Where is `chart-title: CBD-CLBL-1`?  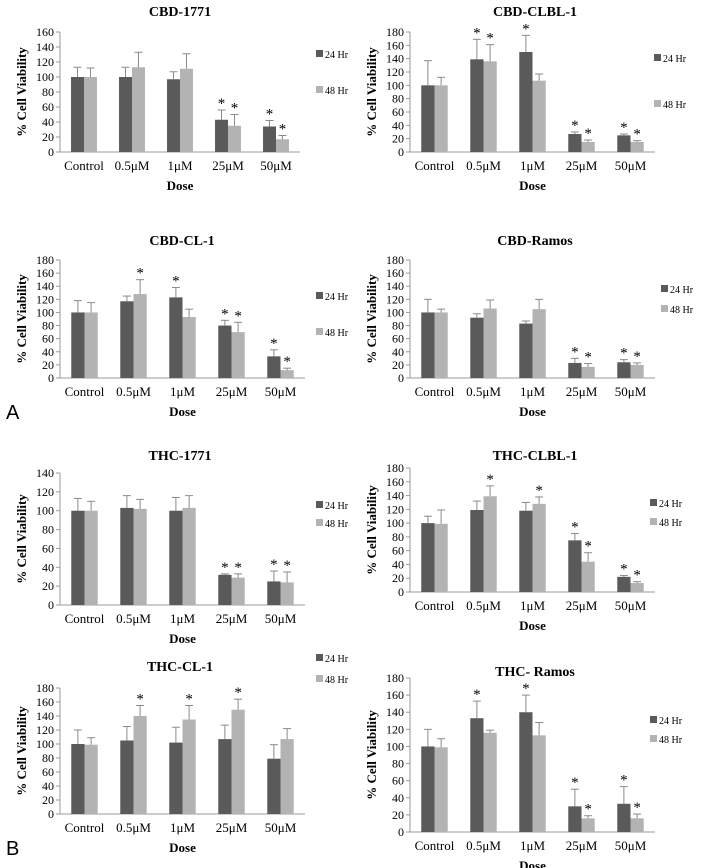
chart-title: CBD-CLBL-1 is located at coordinates (535, 12).